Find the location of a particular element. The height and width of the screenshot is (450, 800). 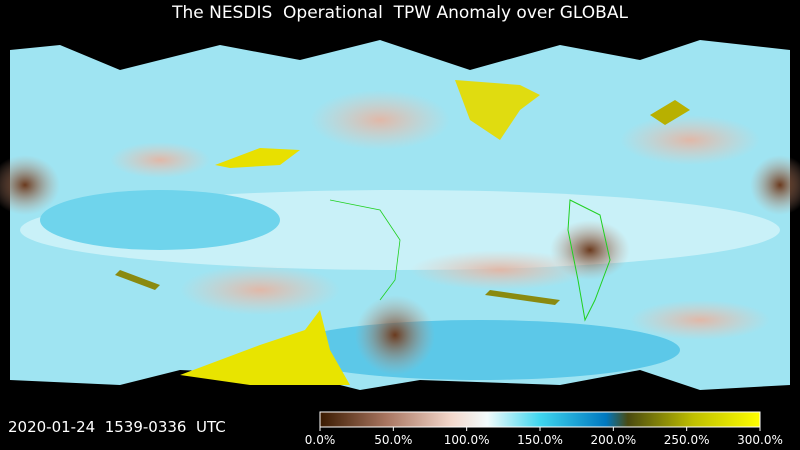

colorbar-tick-label: 200.0% is located at coordinates (613, 440).